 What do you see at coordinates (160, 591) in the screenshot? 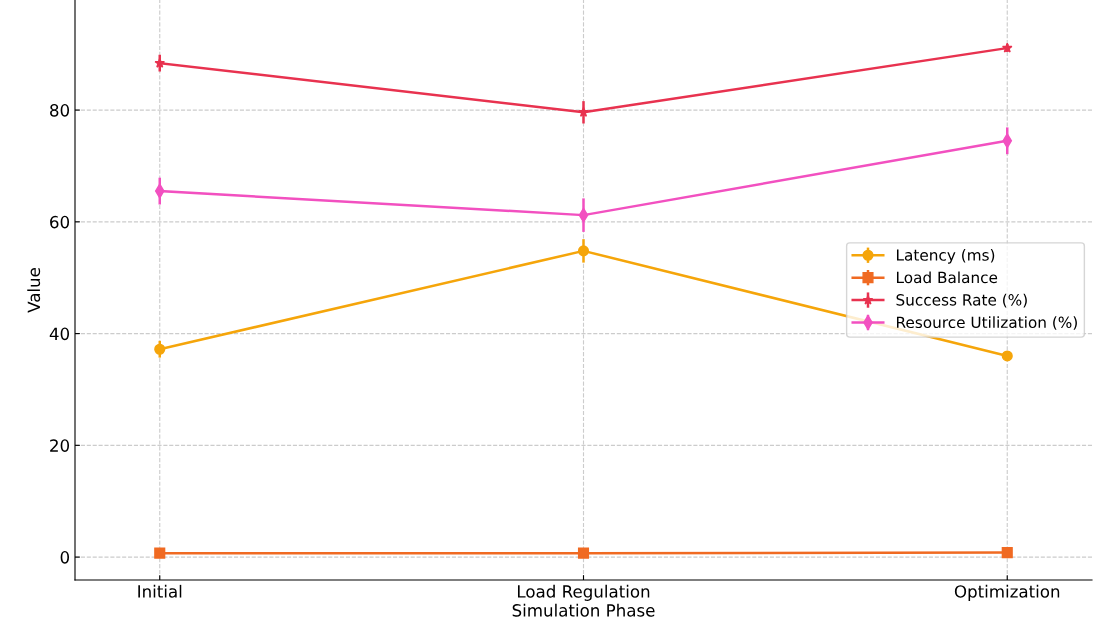
I see `x-tick-label: Initial` at bounding box center [160, 591].